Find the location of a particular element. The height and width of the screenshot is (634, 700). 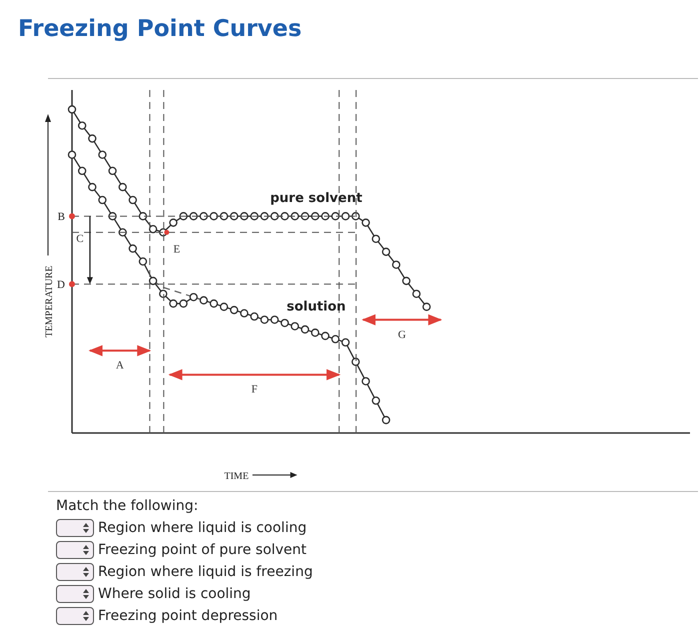

annotation: C is located at coordinates (80, 239).